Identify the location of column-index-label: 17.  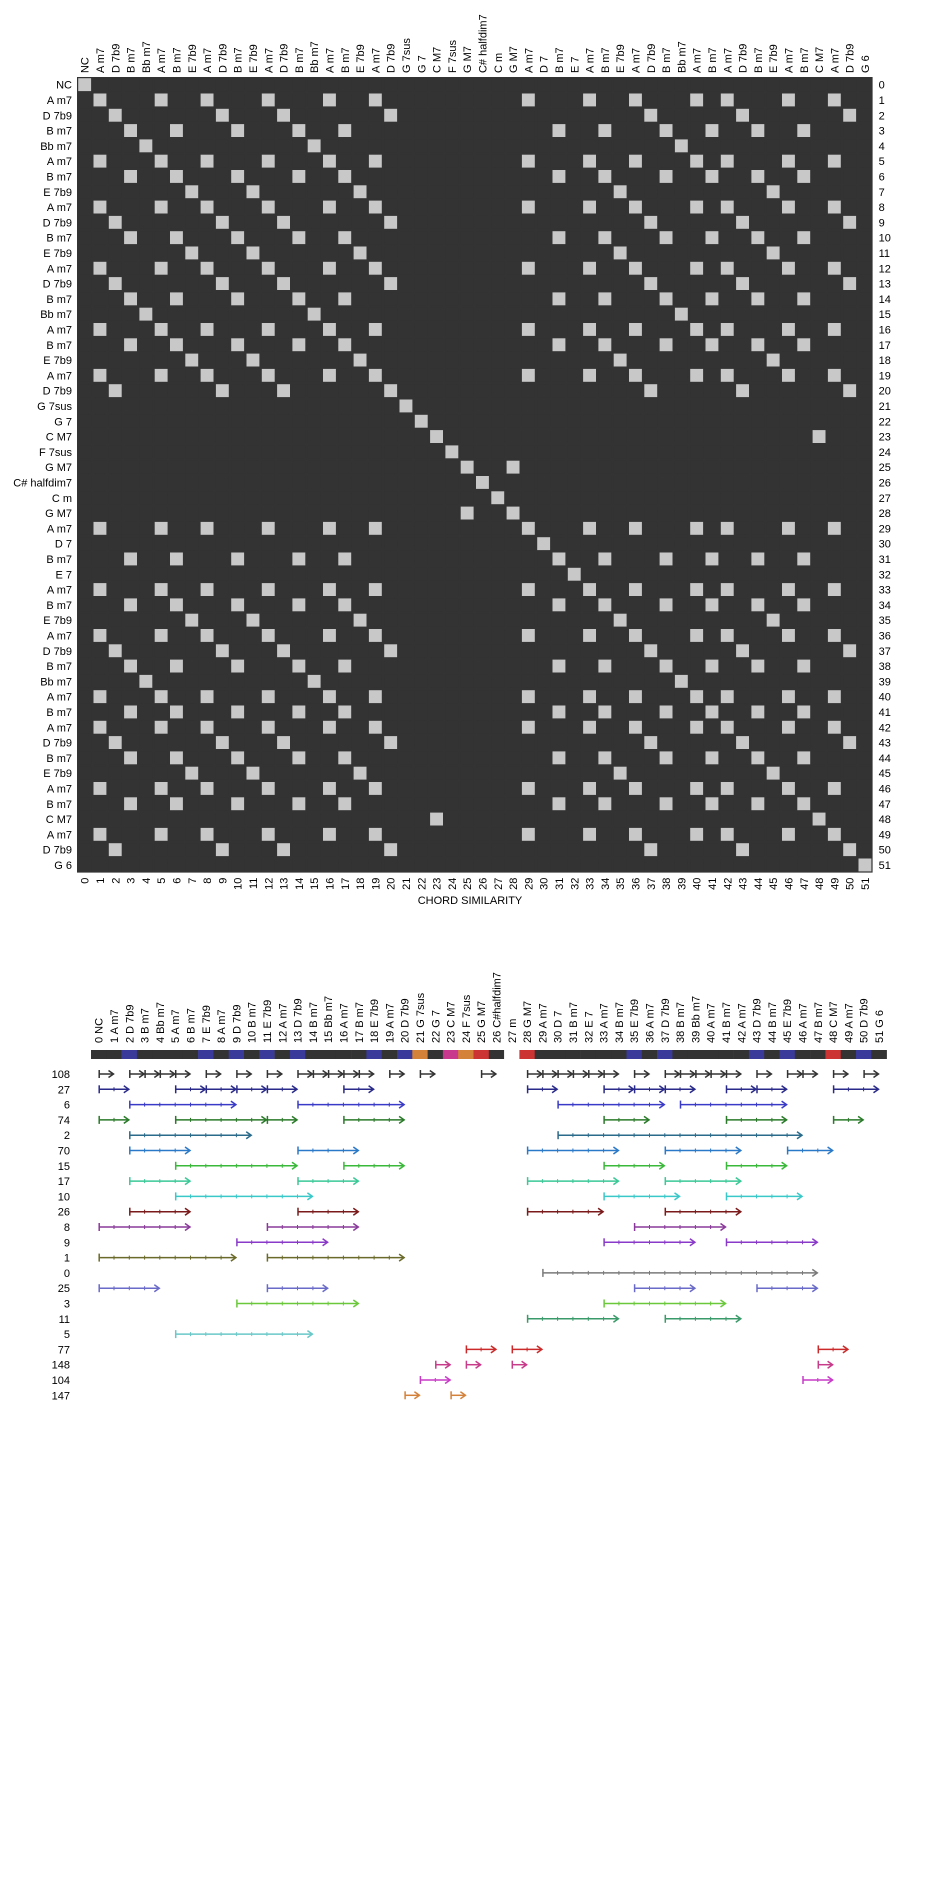
(346, 884).